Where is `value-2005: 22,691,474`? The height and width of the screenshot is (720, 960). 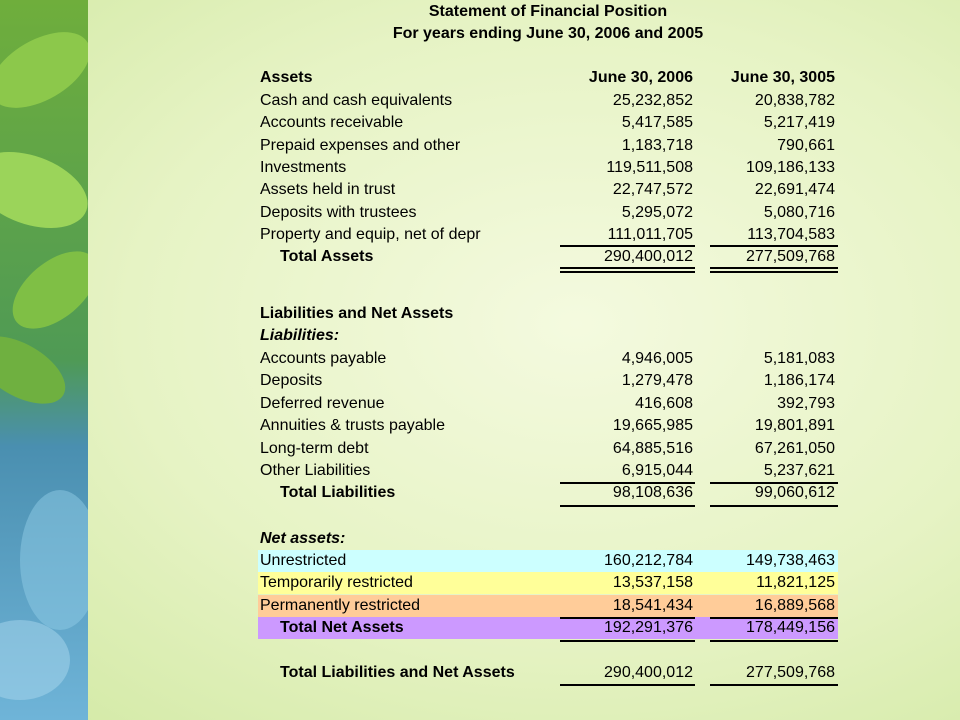 value-2005: 22,691,474 is located at coordinates (794, 189).